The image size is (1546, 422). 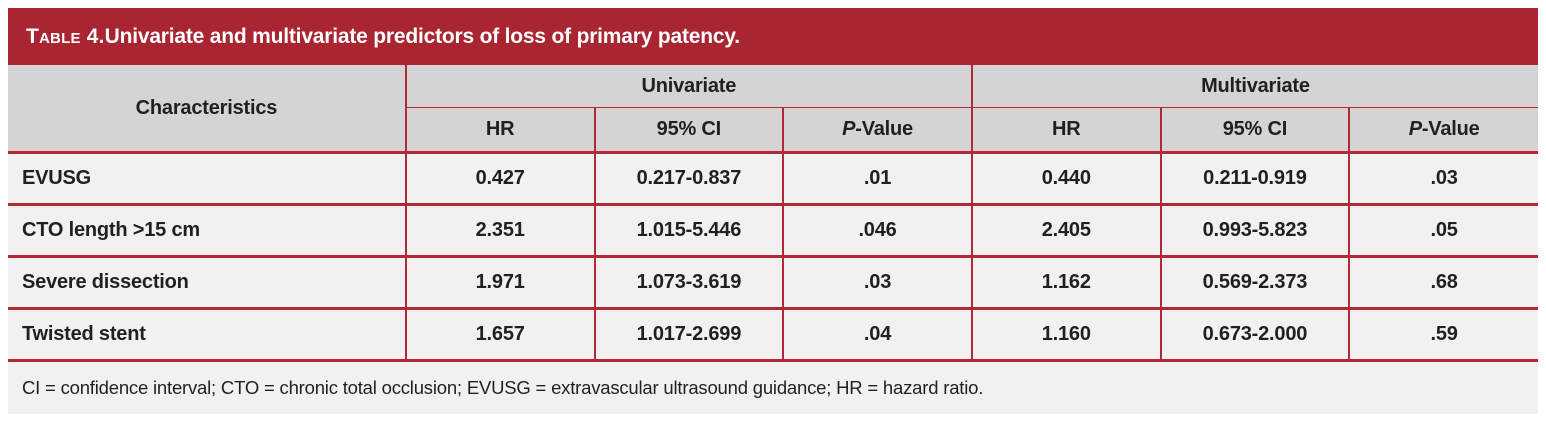 What do you see at coordinates (878, 178) in the screenshot?
I see `cell-uni-pvalue: .01` at bounding box center [878, 178].